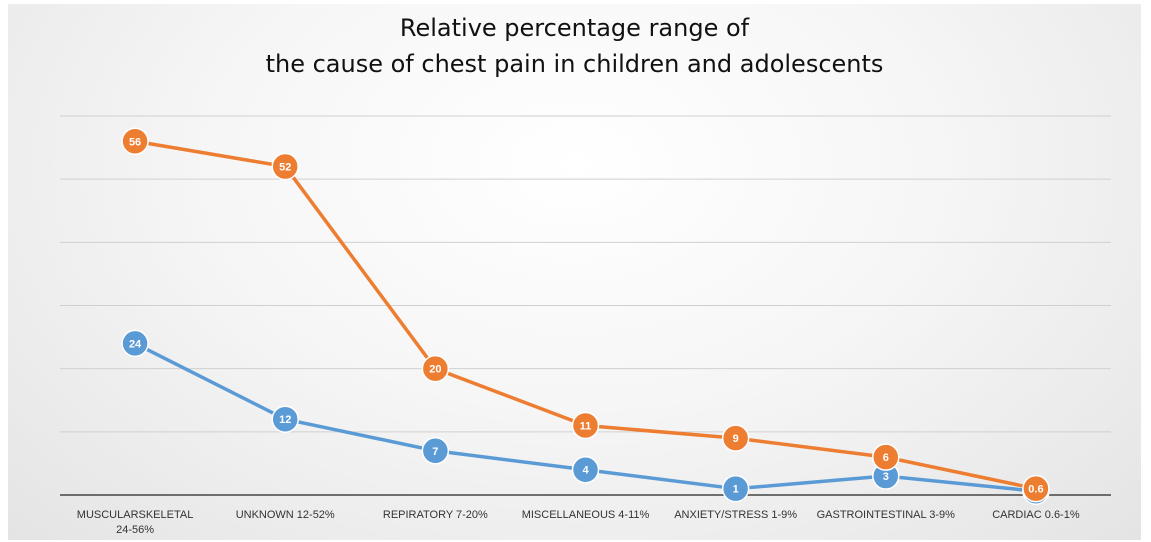 The height and width of the screenshot is (542, 1151). I want to click on data-label: 56, so click(135, 142).